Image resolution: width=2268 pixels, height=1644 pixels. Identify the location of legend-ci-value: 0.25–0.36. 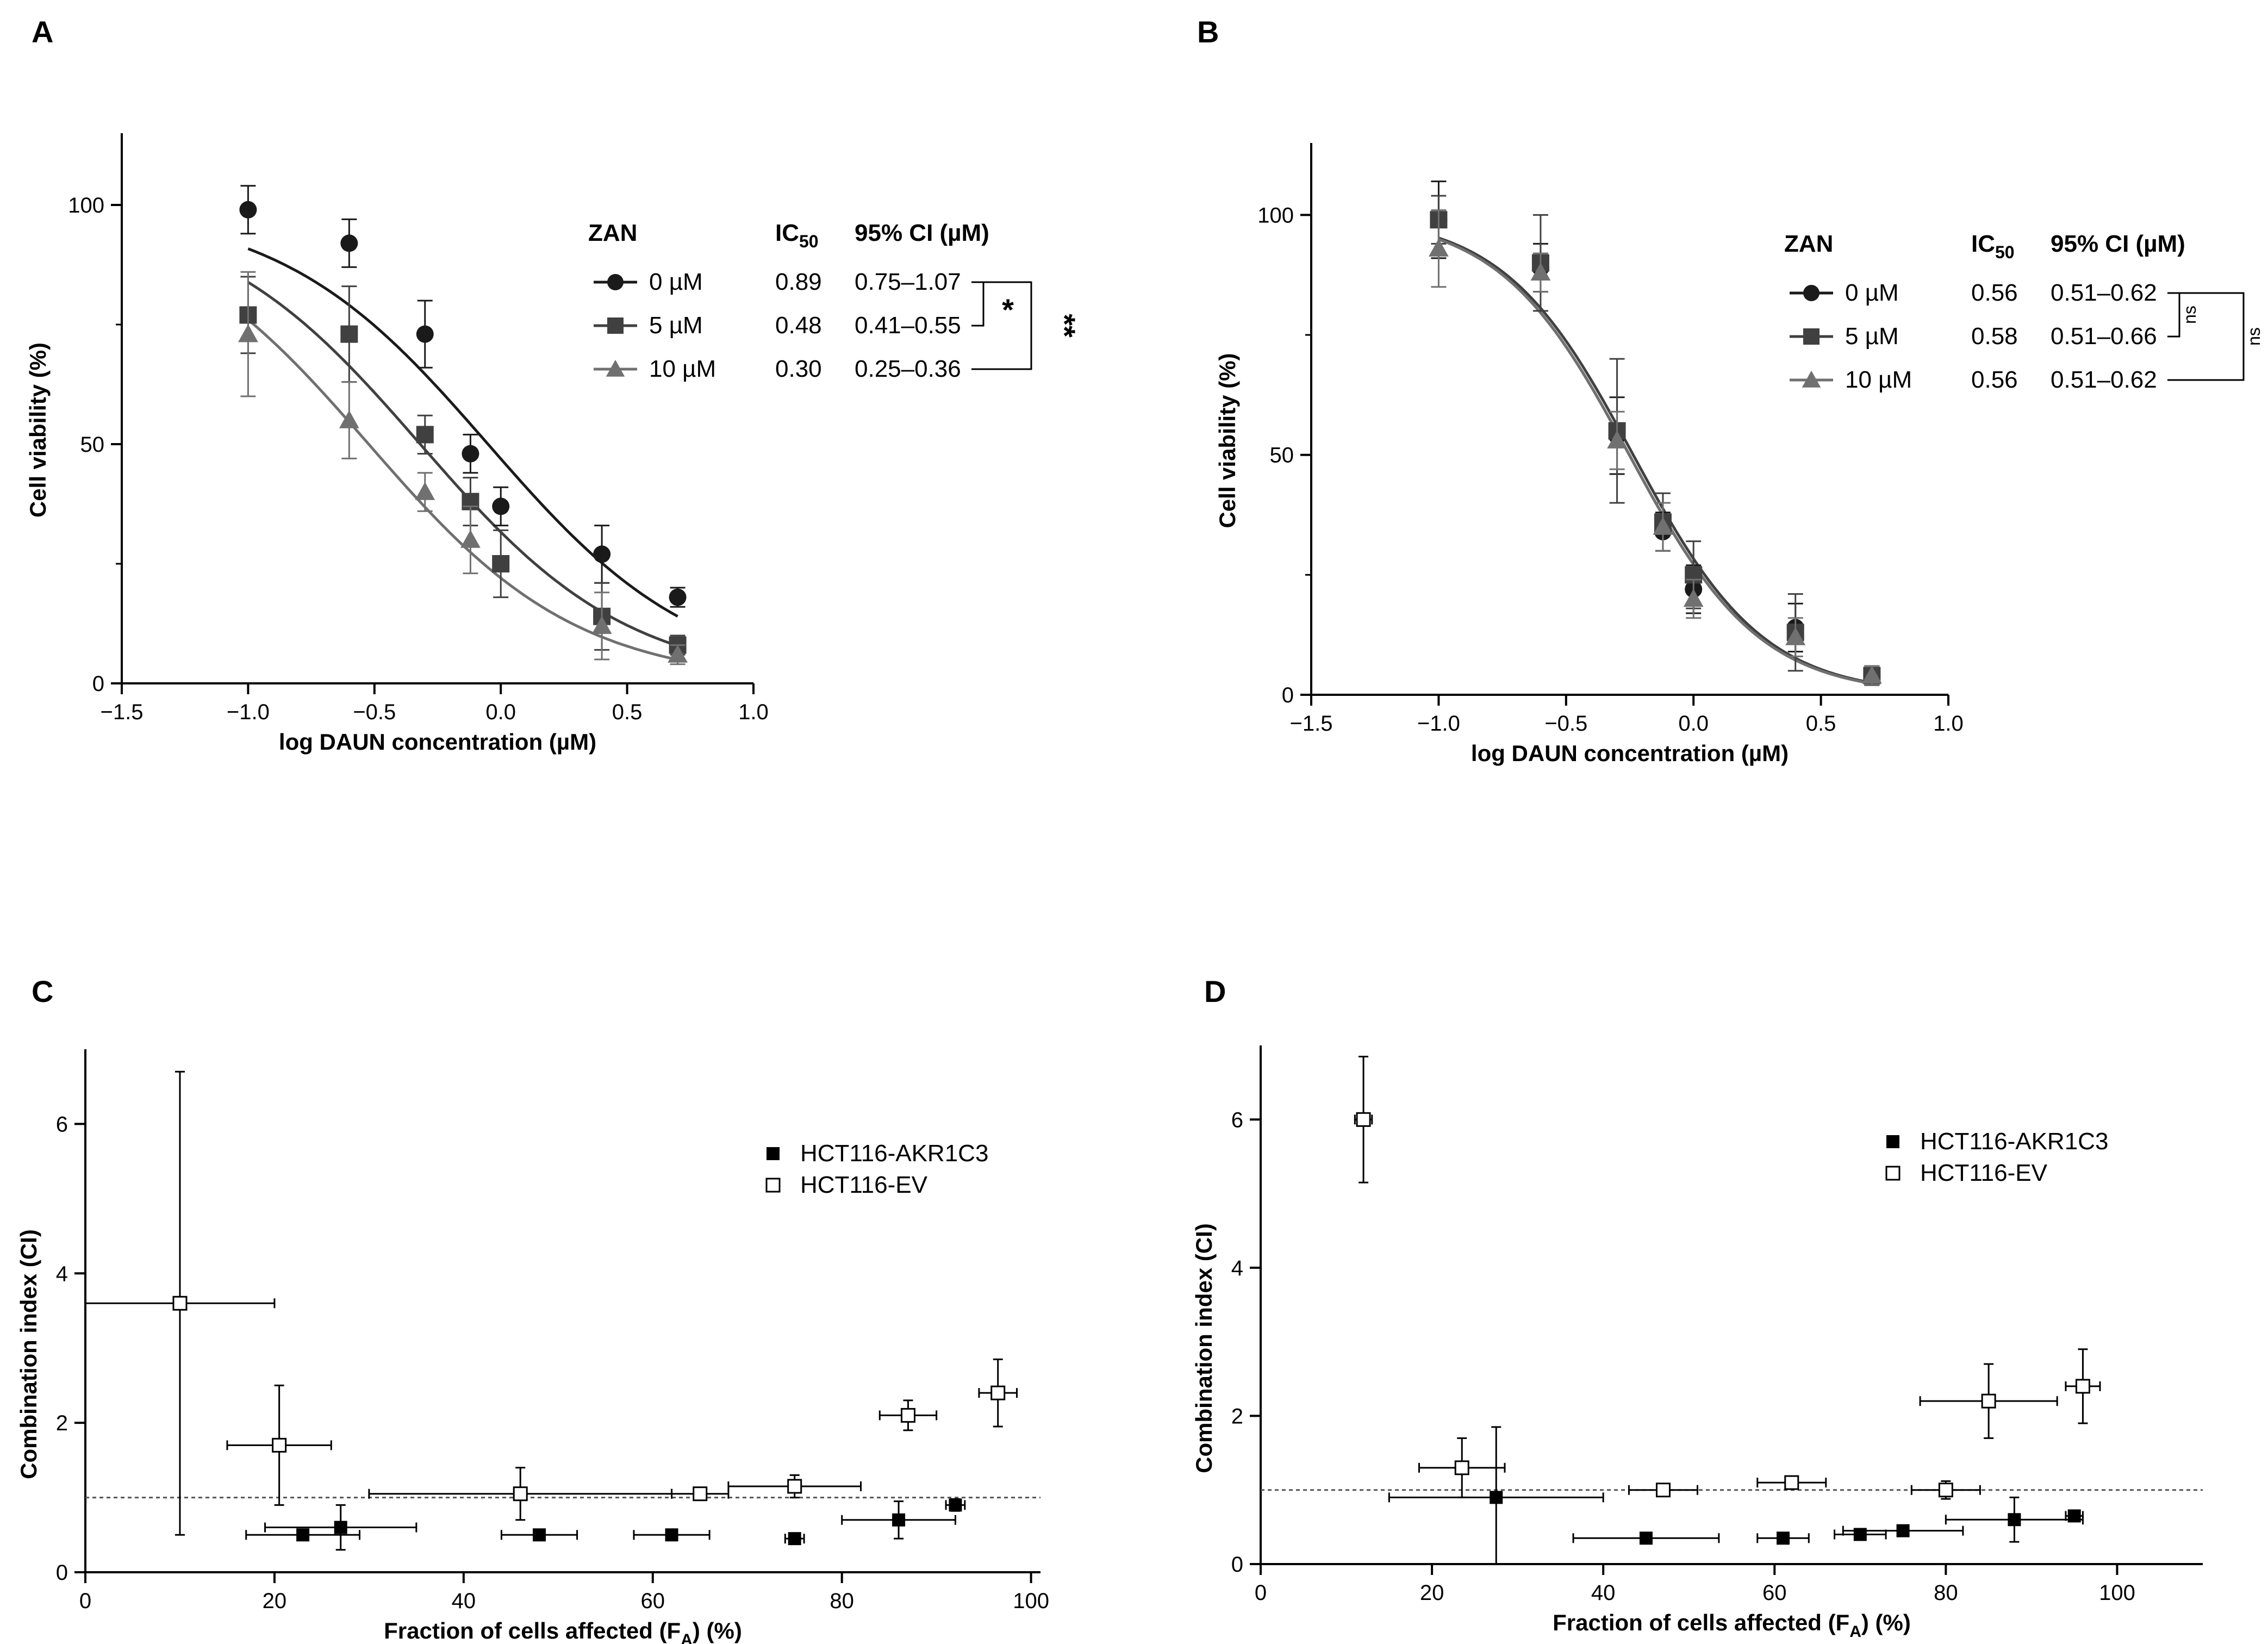
(908, 369).